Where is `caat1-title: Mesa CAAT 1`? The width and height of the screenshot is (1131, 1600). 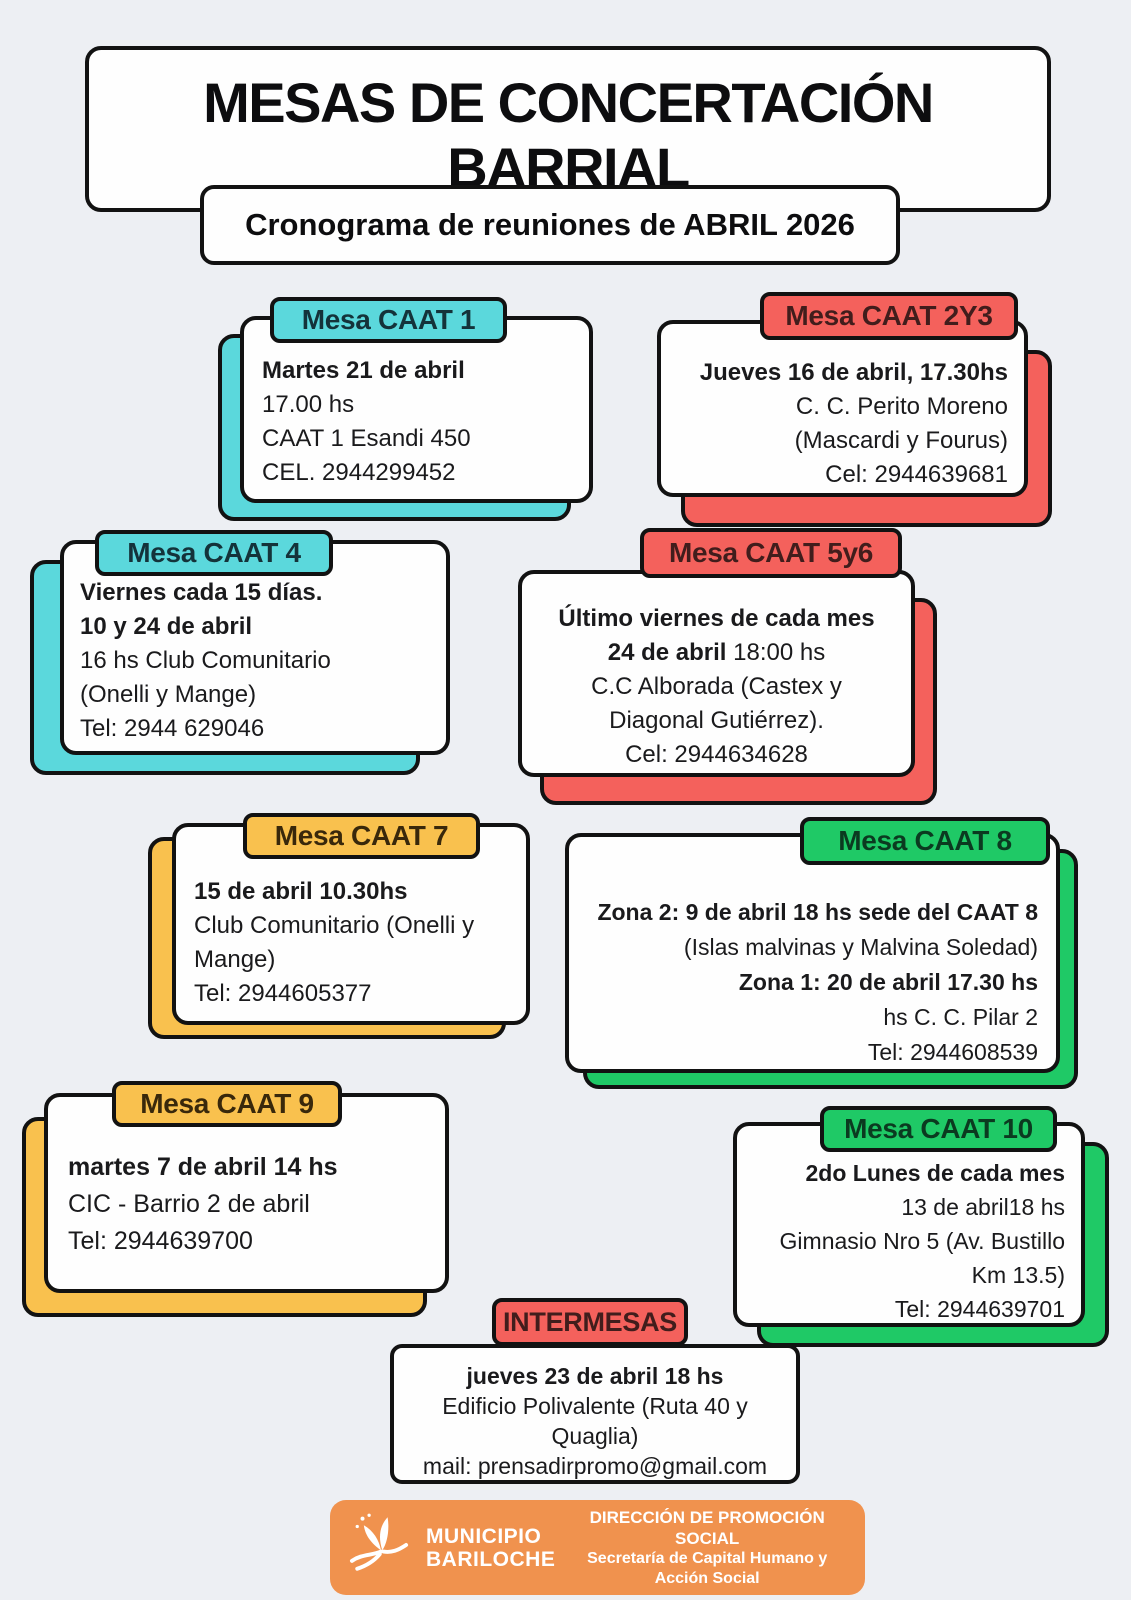
caat1-title: Mesa CAAT 1 is located at coordinates (388, 319).